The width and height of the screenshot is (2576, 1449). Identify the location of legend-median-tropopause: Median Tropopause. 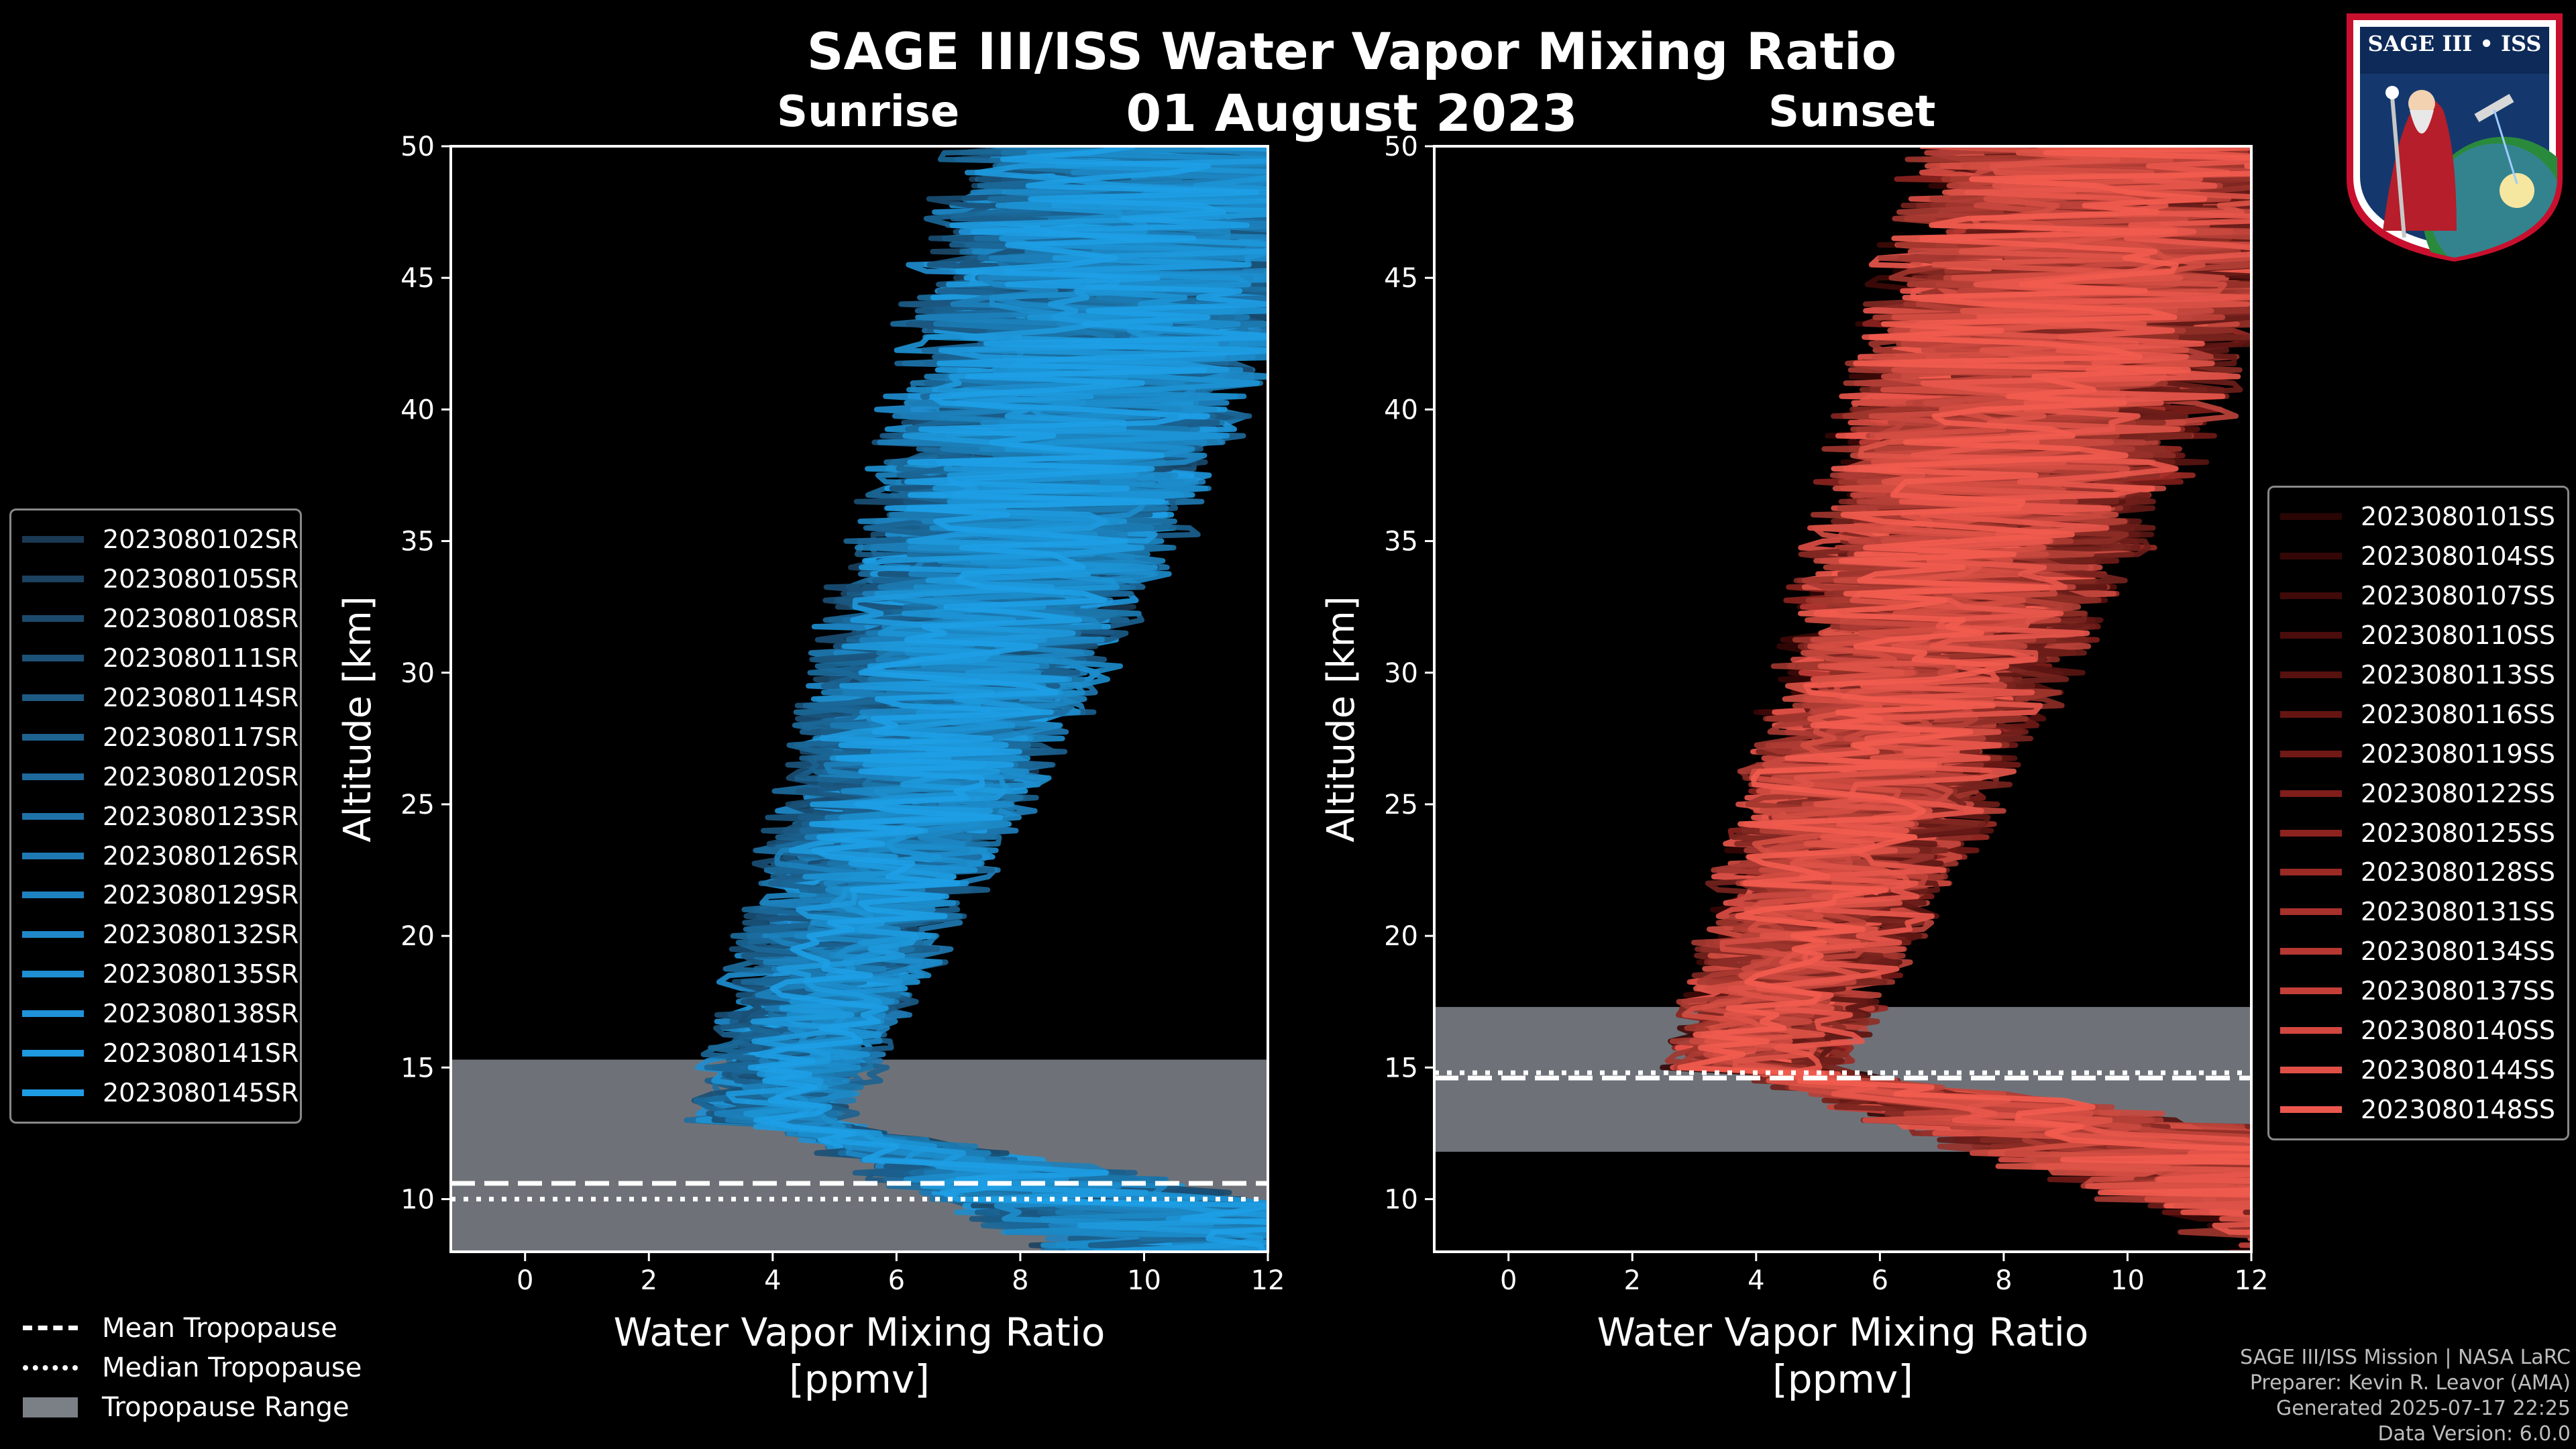
(192, 1367).